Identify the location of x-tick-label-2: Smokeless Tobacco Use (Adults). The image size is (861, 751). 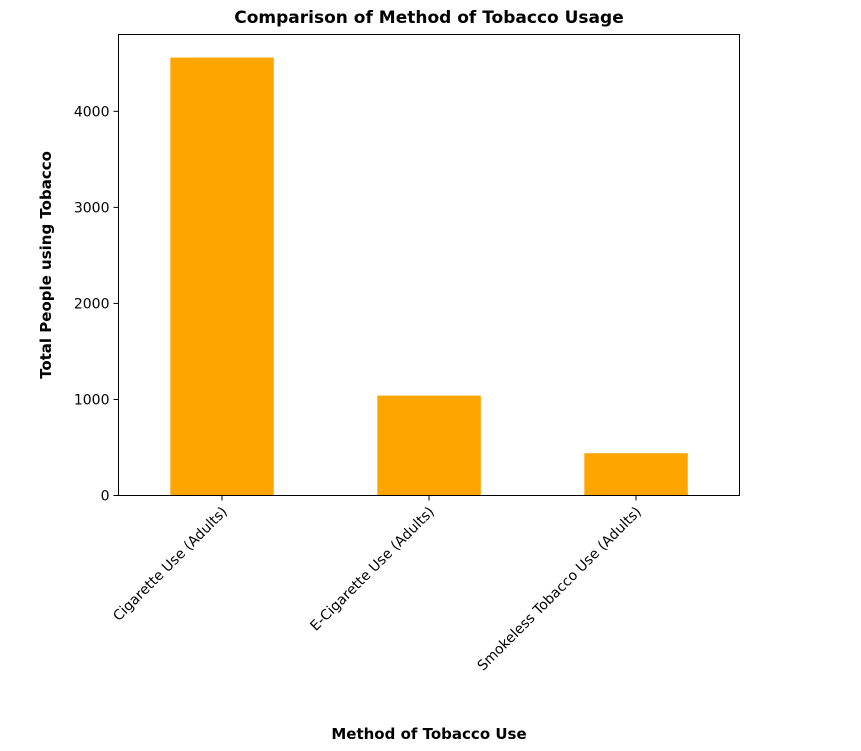
(560, 589).